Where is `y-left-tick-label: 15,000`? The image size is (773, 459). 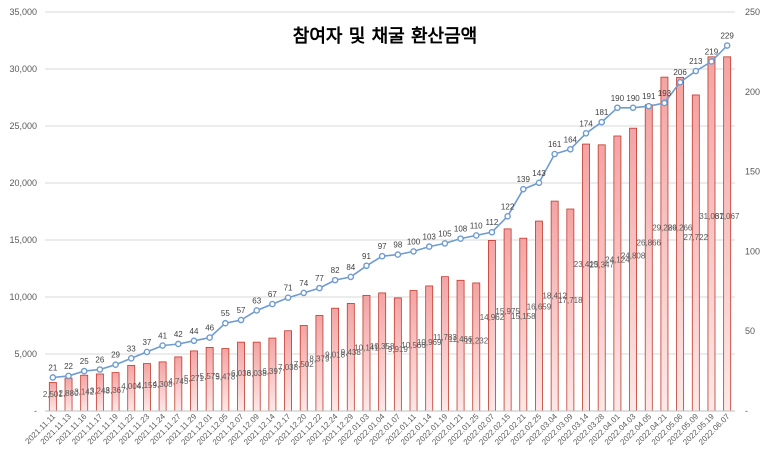
y-left-tick-label: 15,000 is located at coordinates (23, 240).